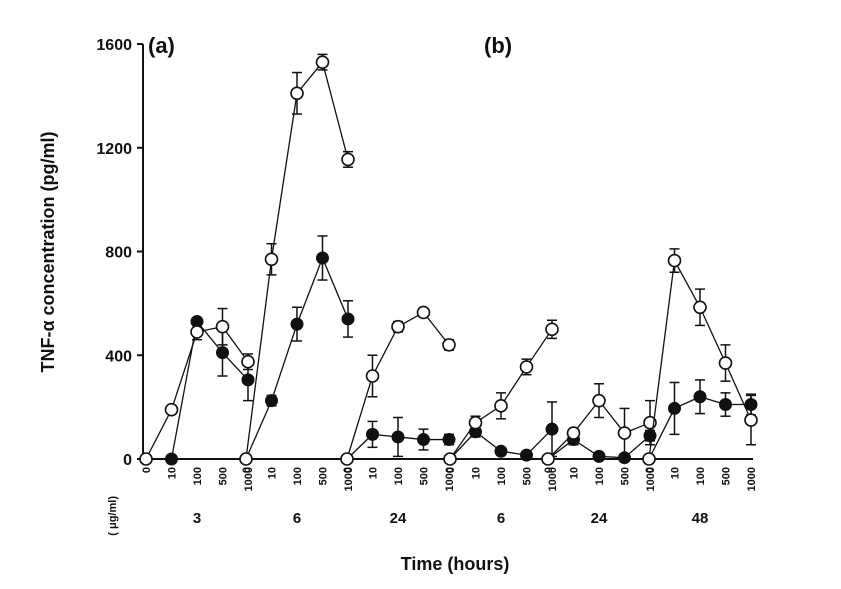 This screenshot has height=589, width=841. What do you see at coordinates (114, 45) in the screenshot?
I see `y-tick-label: 1600` at bounding box center [114, 45].